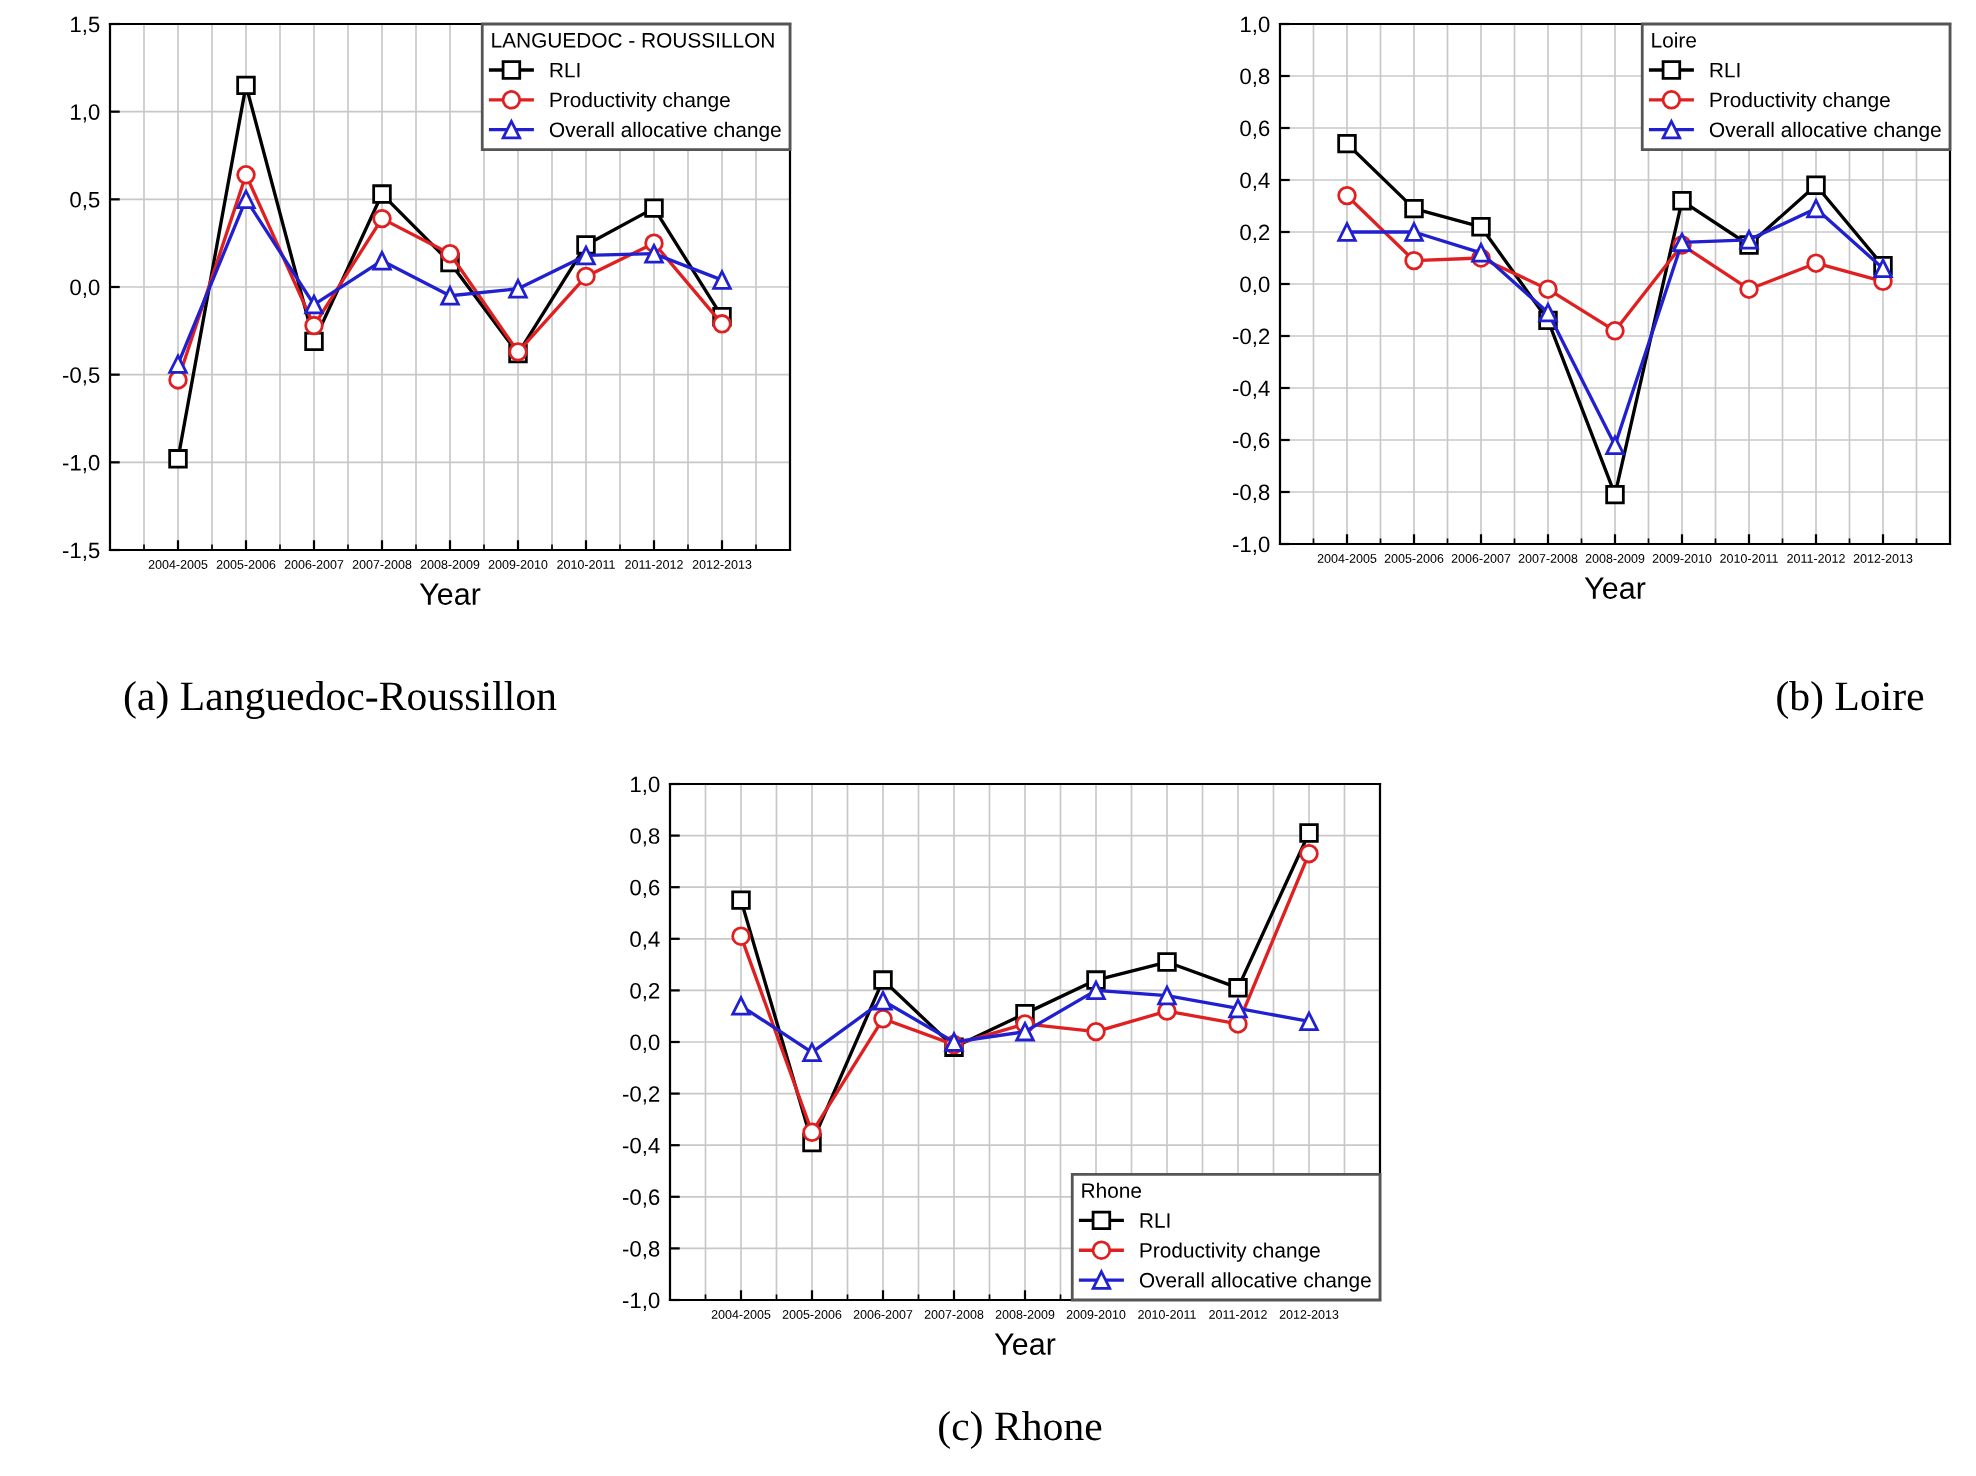  Describe the element at coordinates (1850, 700) in the screenshot. I see `text: (b) Loire` at that location.